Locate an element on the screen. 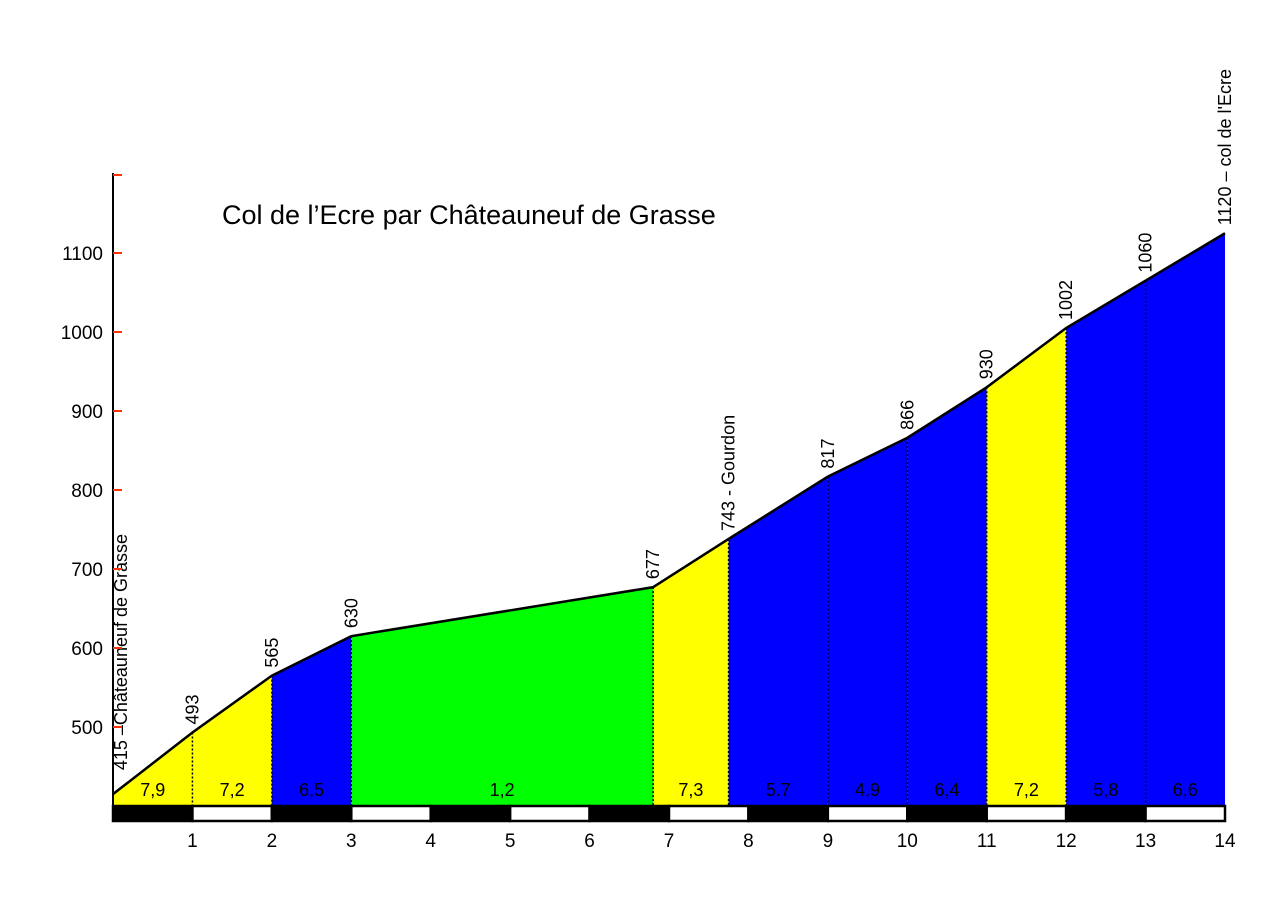 This screenshot has height=900, width=1278. grade-label: 5.7 is located at coordinates (778, 790).